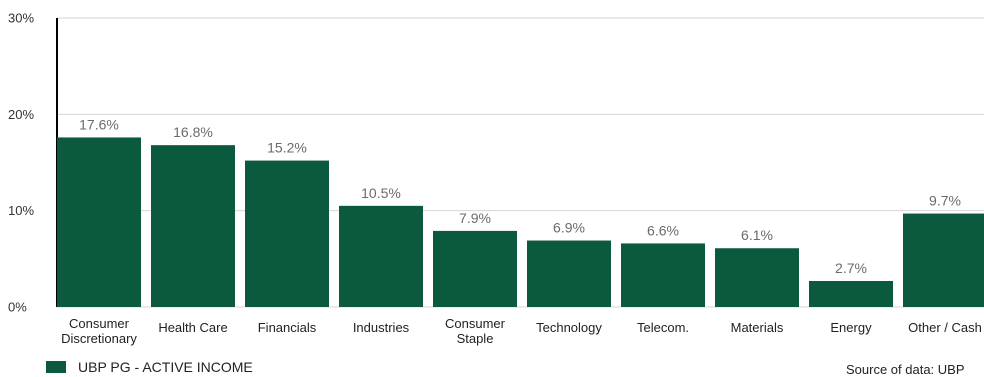  What do you see at coordinates (569, 228) in the screenshot?
I see `data-label: 6.9%` at bounding box center [569, 228].